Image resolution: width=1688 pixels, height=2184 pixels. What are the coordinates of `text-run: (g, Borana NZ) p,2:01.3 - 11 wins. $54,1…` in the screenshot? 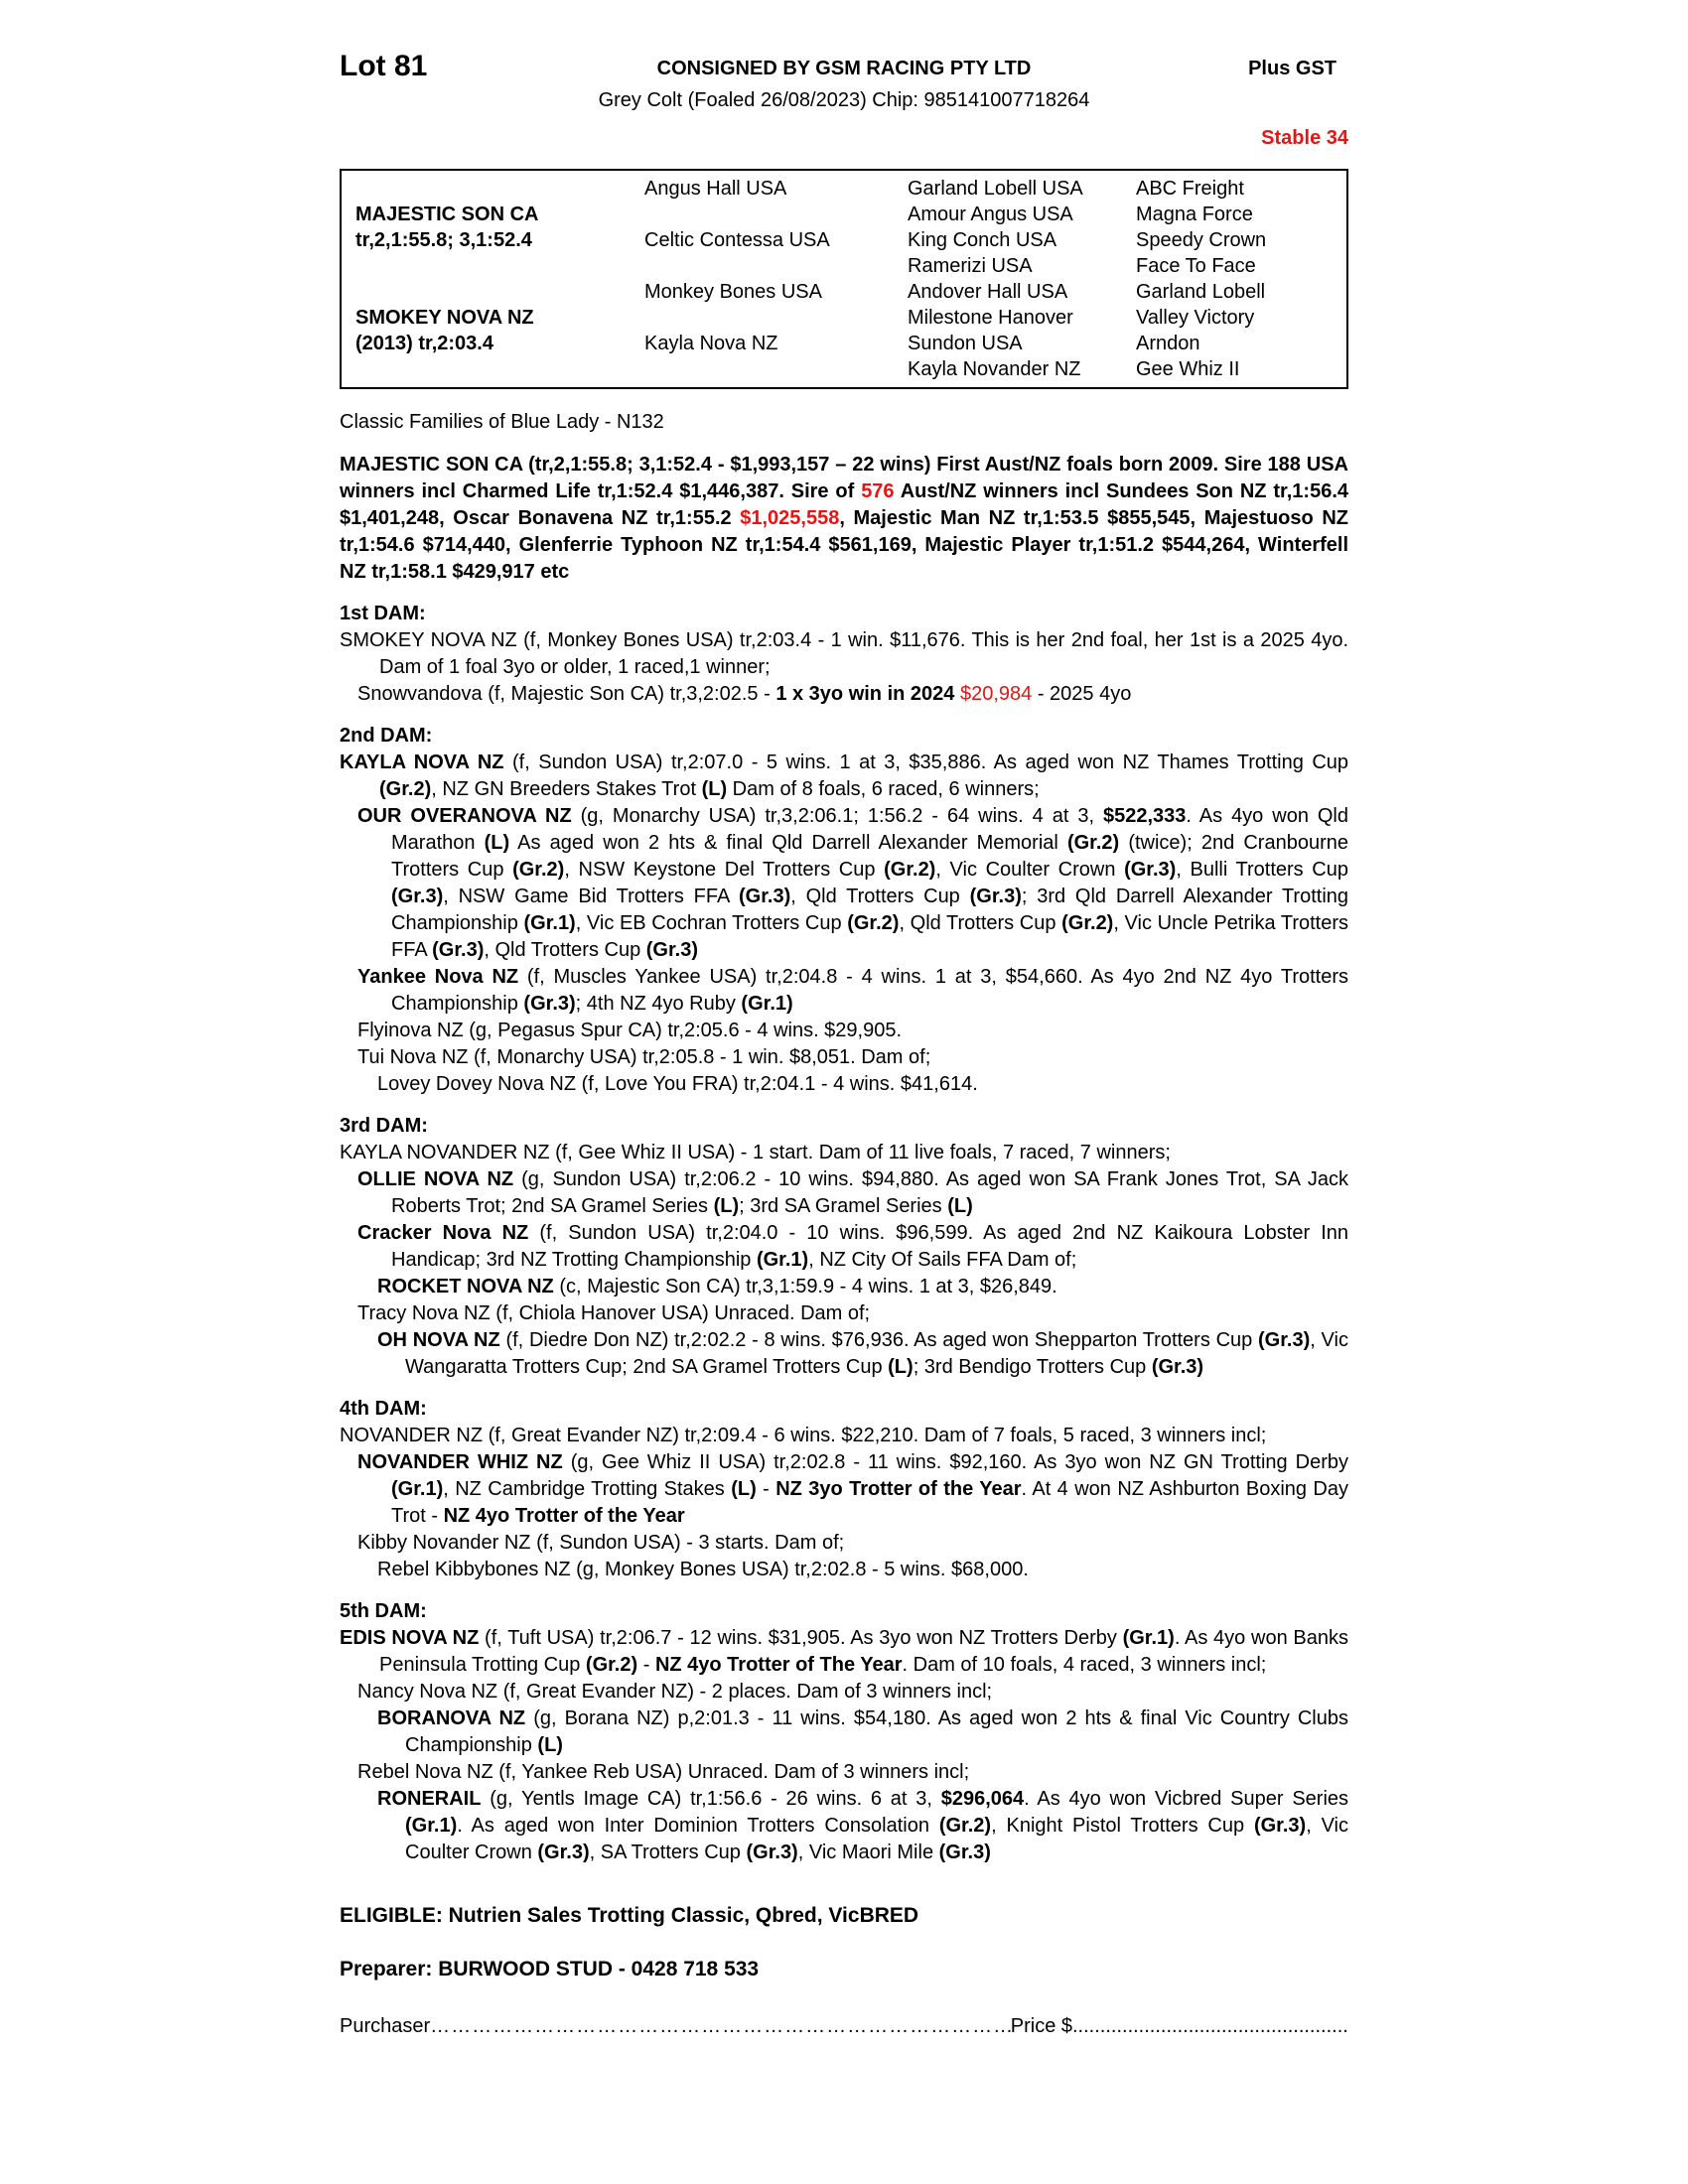 It's located at (876, 1731).